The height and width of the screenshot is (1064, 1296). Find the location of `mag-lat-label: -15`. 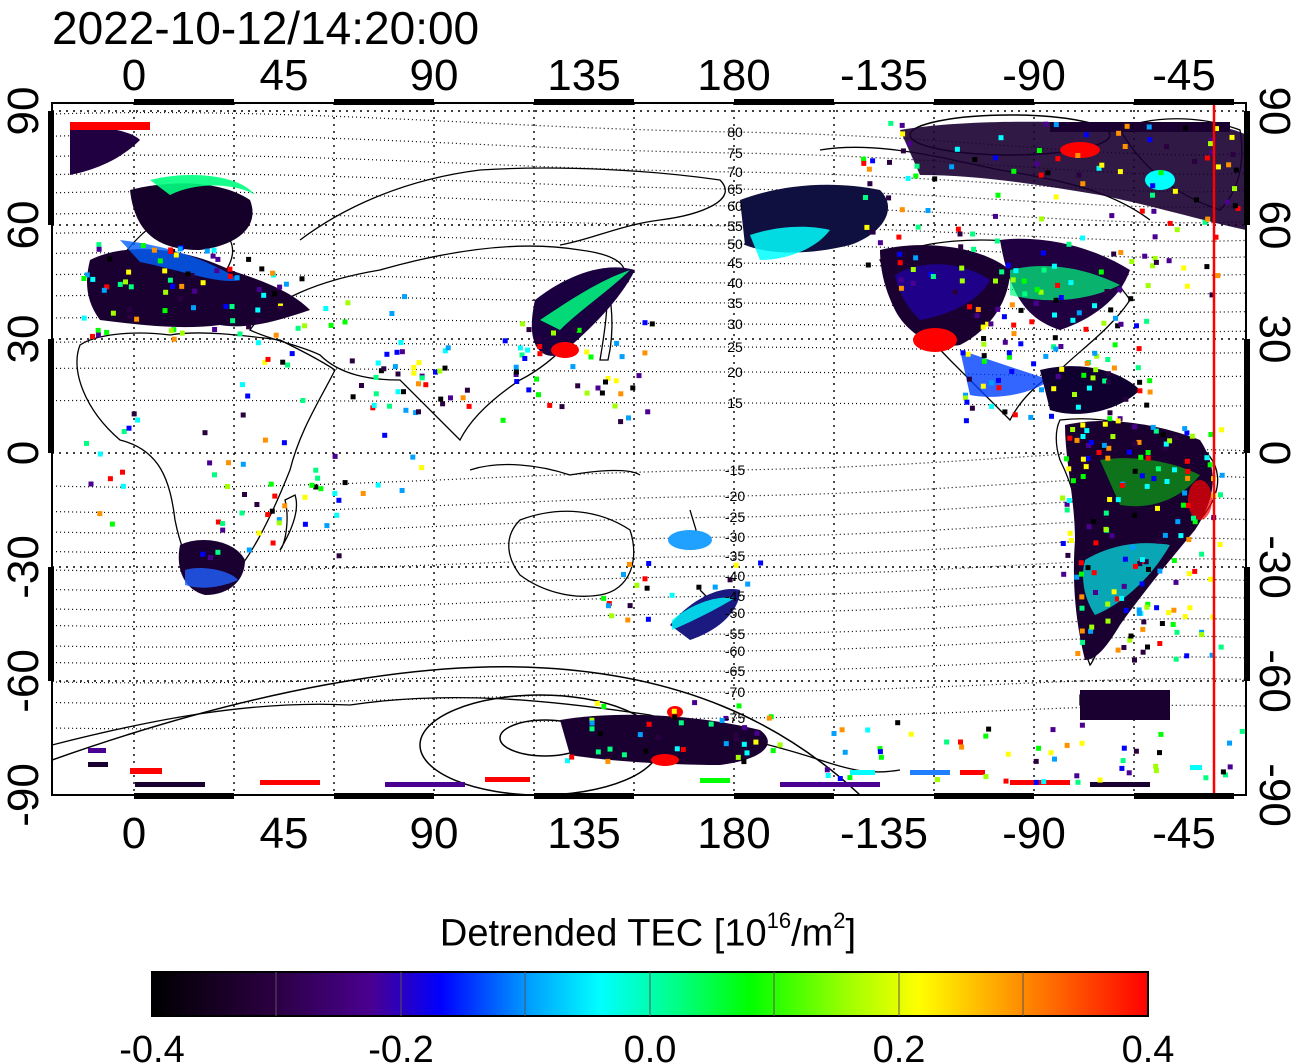

mag-lat-label: -15 is located at coordinates (735, 470).